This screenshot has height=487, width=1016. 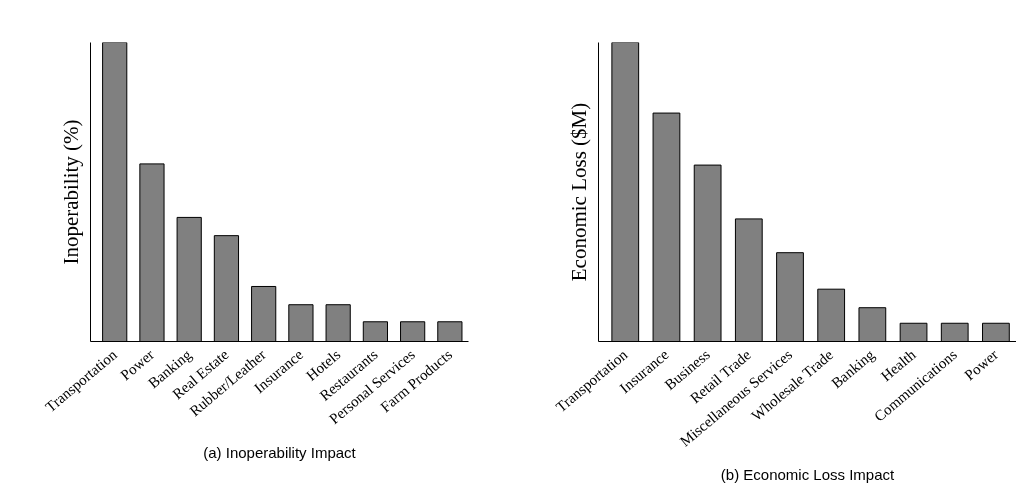 I want to click on y-axis-title: Economic Loss ($M), so click(x=578, y=192).